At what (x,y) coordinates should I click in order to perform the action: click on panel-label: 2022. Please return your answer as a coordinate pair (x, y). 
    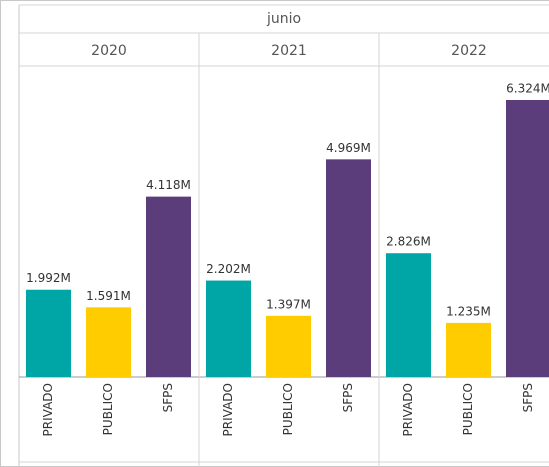
    Looking at the image, I should click on (469, 51).